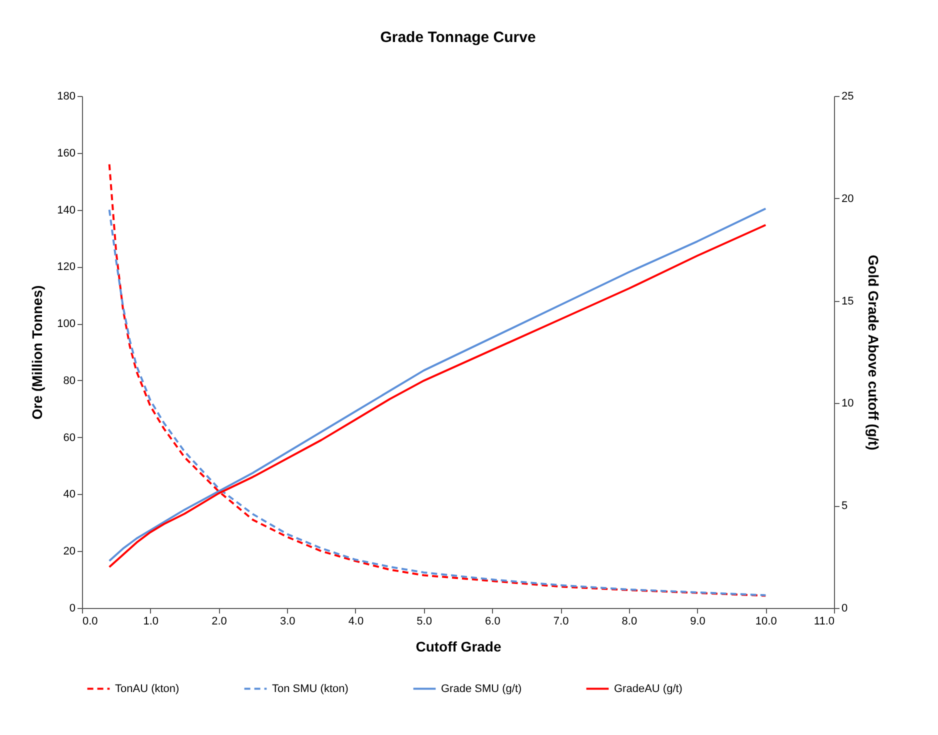 The image size is (938, 735). What do you see at coordinates (288, 622) in the screenshot?
I see `x-tick-label: 3.0` at bounding box center [288, 622].